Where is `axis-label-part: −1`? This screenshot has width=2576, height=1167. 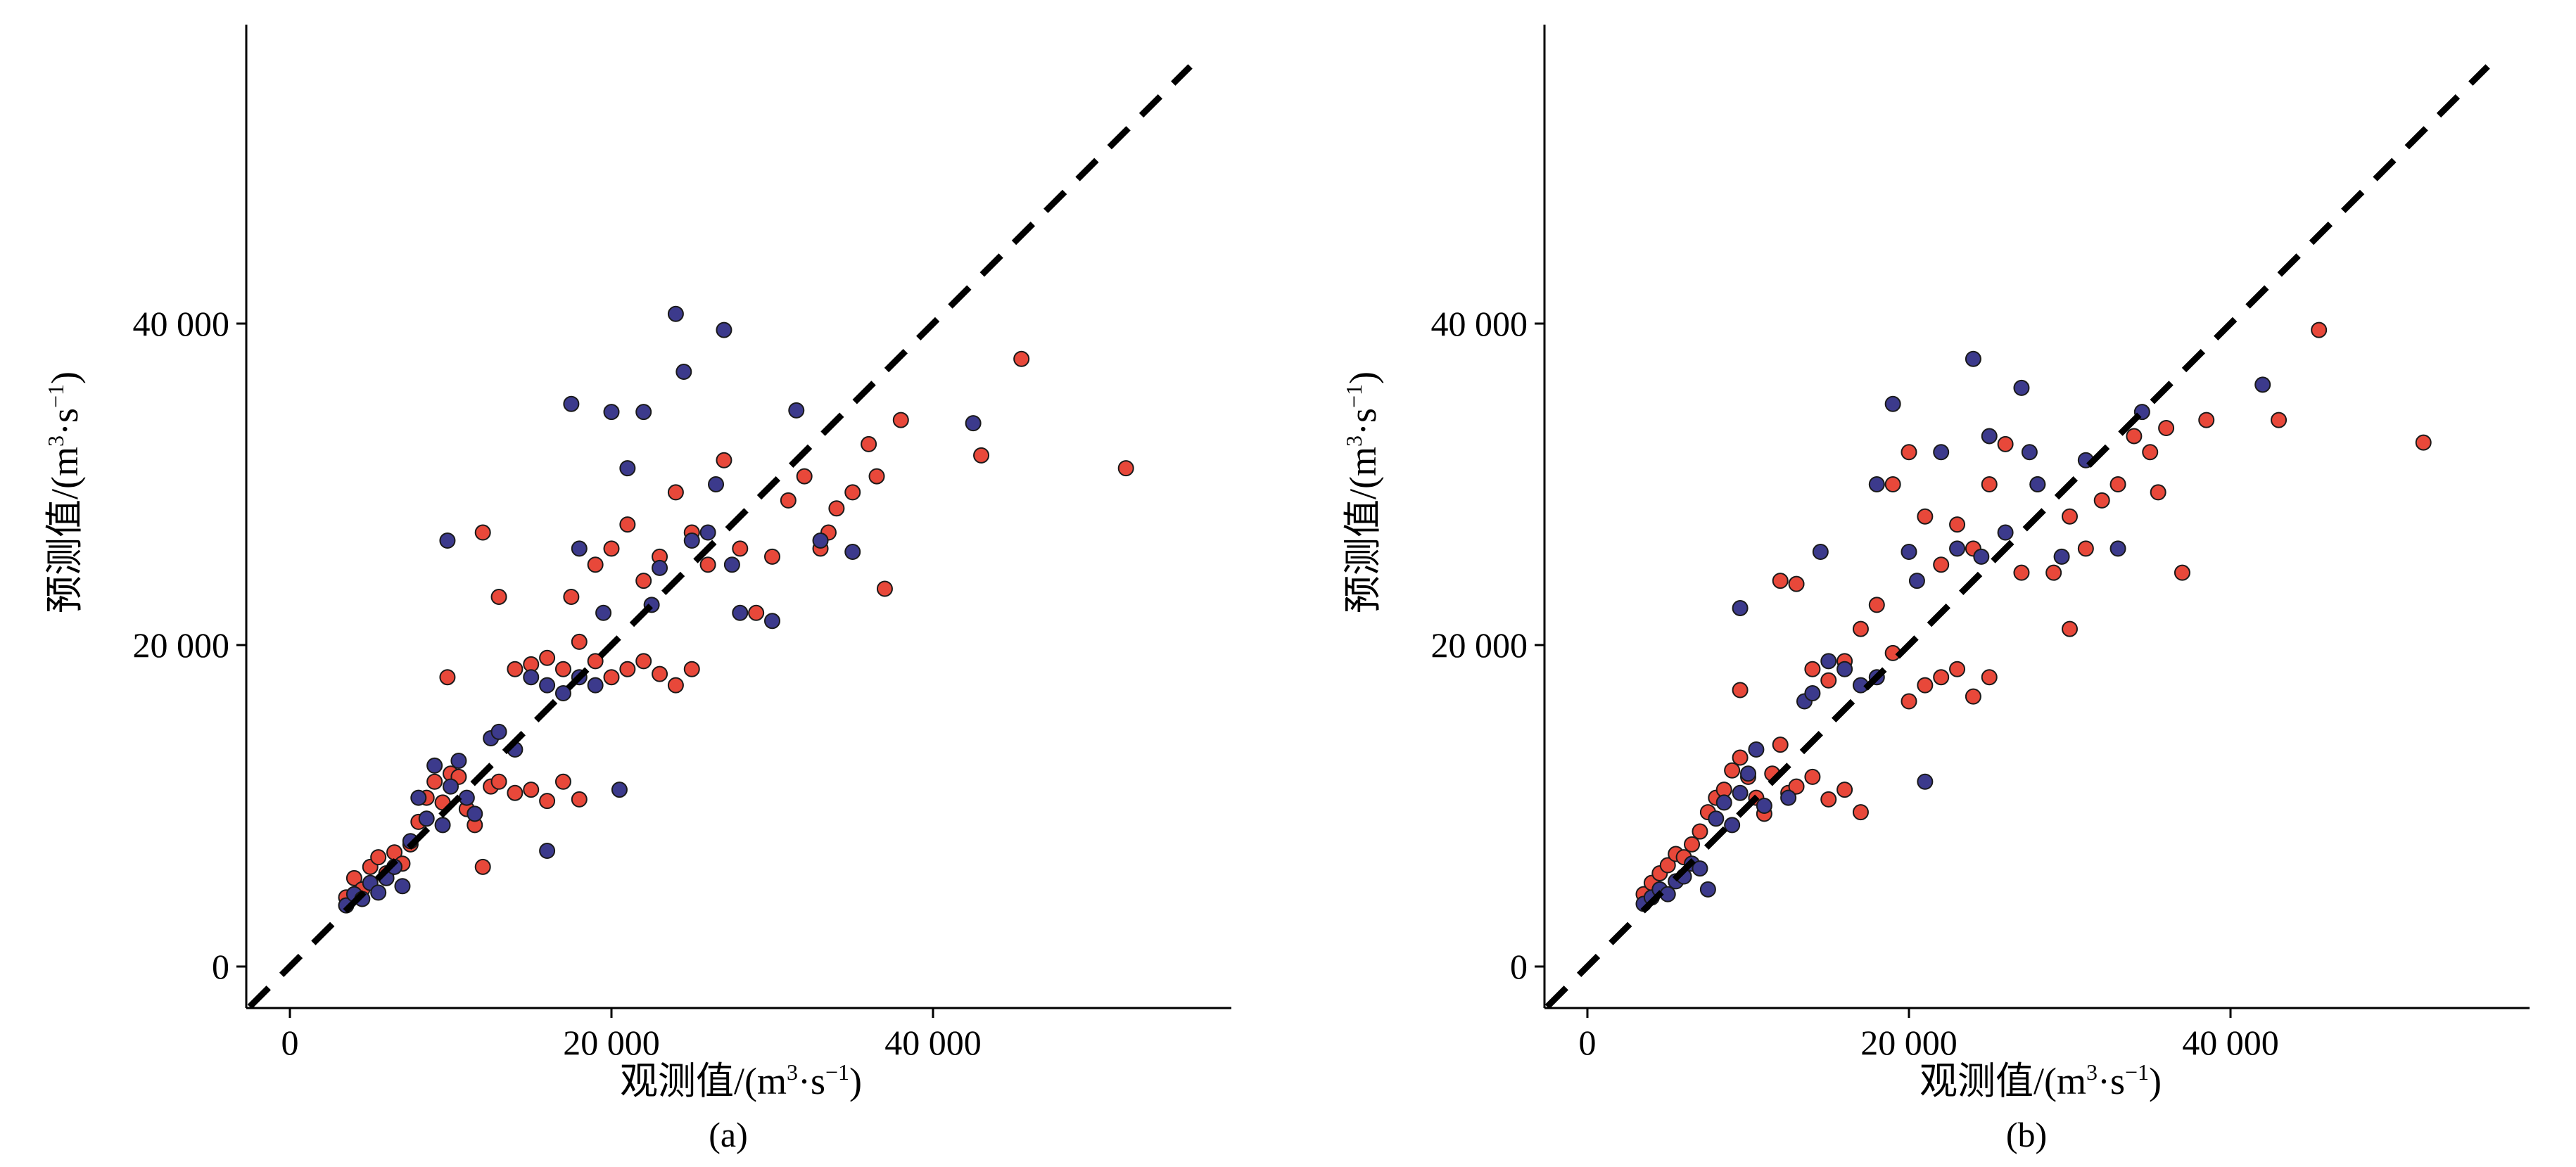
axis-label-part: −1 is located at coordinates (2137, 1072).